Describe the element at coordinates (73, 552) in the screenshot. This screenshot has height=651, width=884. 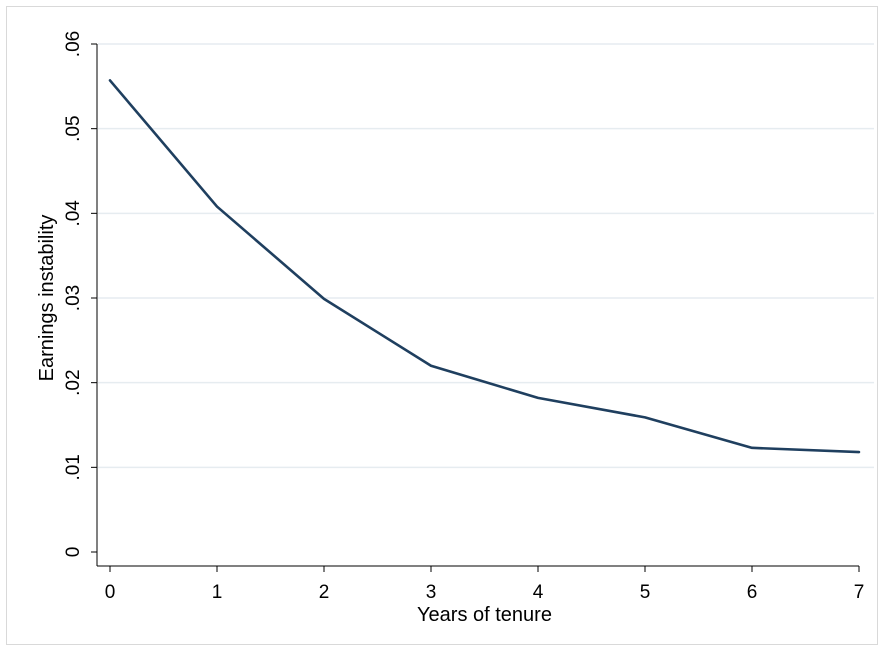
I see `y-tick-label-0: 0` at that location.